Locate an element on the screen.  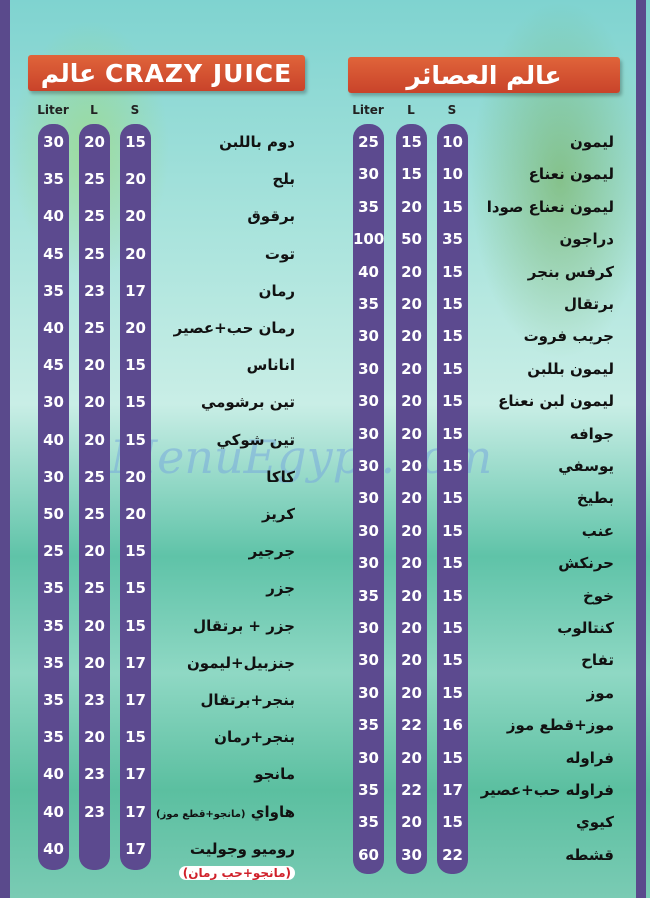
menu-item-name: ليمون نعناع صودا is located at coordinates (550, 207).